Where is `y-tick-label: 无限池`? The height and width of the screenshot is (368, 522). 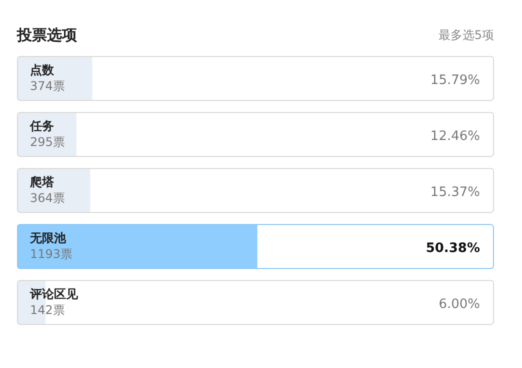 y-tick-label: 无限池 is located at coordinates (48, 238).